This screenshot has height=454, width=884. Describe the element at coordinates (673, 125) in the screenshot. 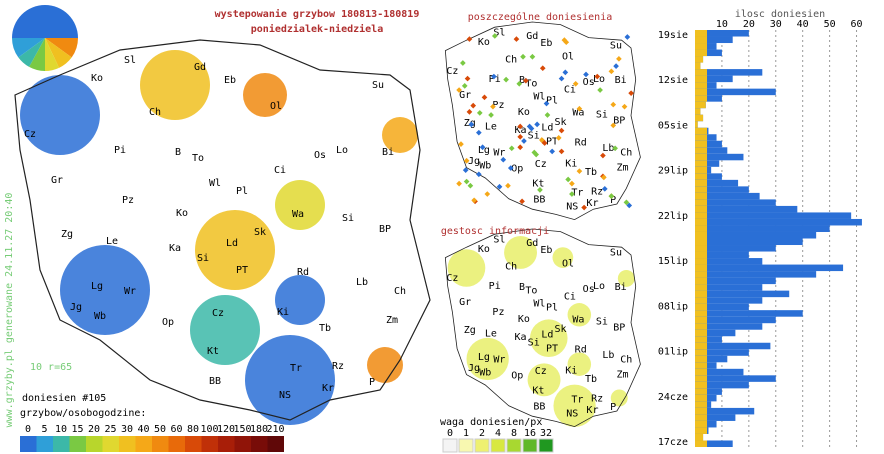

I see `date-label: 05sie` at that location.